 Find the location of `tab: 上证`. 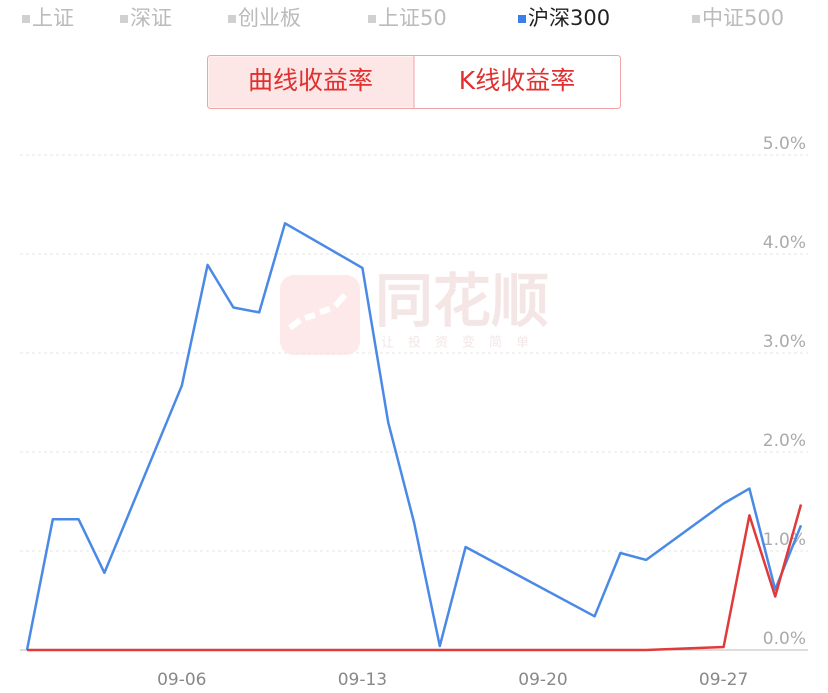

tab: 上证 is located at coordinates (53, 18).